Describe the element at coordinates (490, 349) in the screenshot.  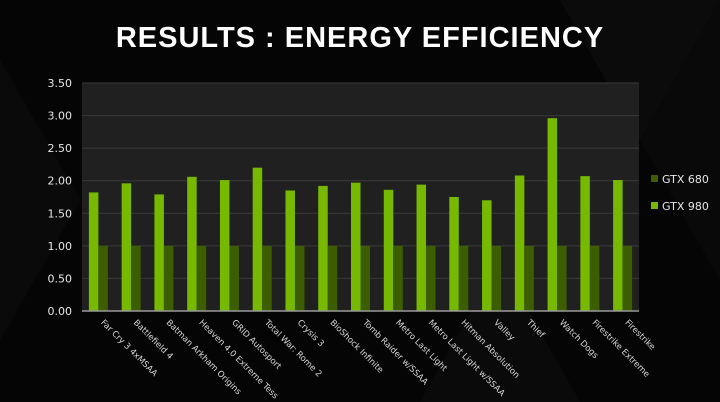
I see `x-tick-label: Hitman Absolution` at that location.